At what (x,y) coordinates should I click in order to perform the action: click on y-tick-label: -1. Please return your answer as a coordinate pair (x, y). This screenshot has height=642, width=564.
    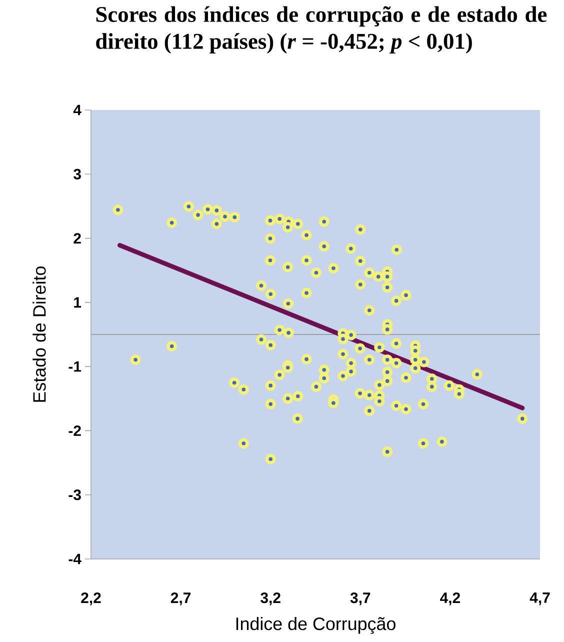
    Looking at the image, I should click on (75, 366).